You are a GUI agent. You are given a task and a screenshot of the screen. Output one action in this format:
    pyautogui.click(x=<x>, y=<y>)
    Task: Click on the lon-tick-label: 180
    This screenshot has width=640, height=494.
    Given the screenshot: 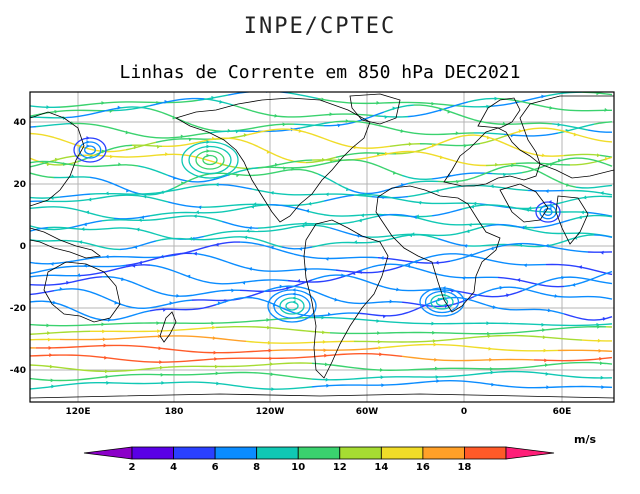 What is the action you would take?
    pyautogui.click(x=174, y=412)
    